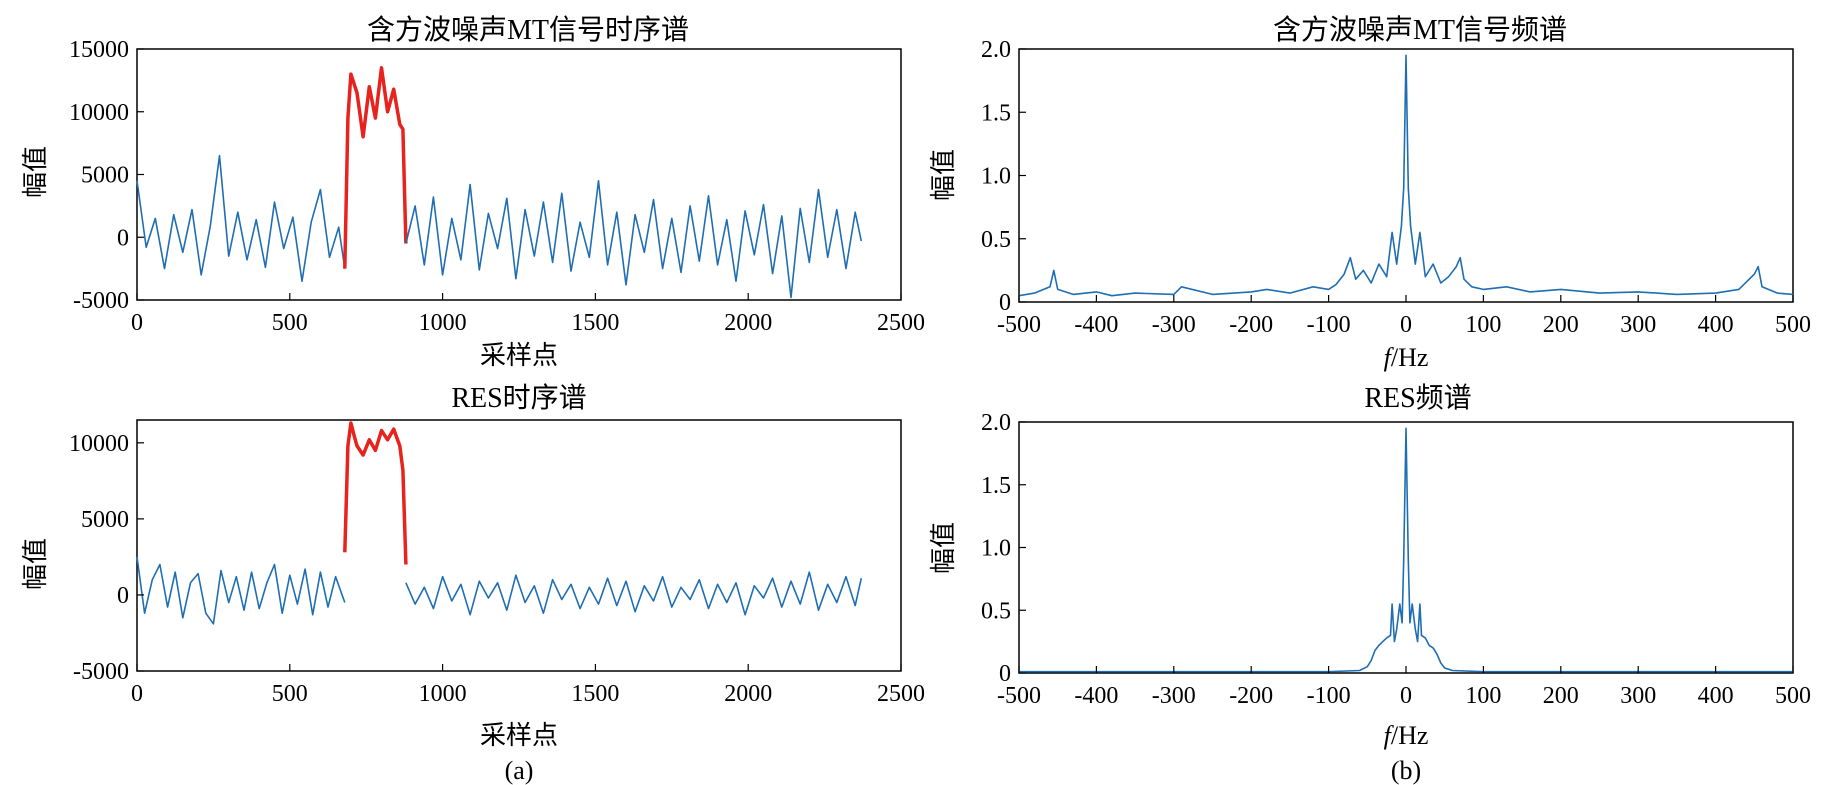 This screenshot has width=1831, height=785. I want to click on y-ticks: -5000 0 5000 10000, so click(106, 558).